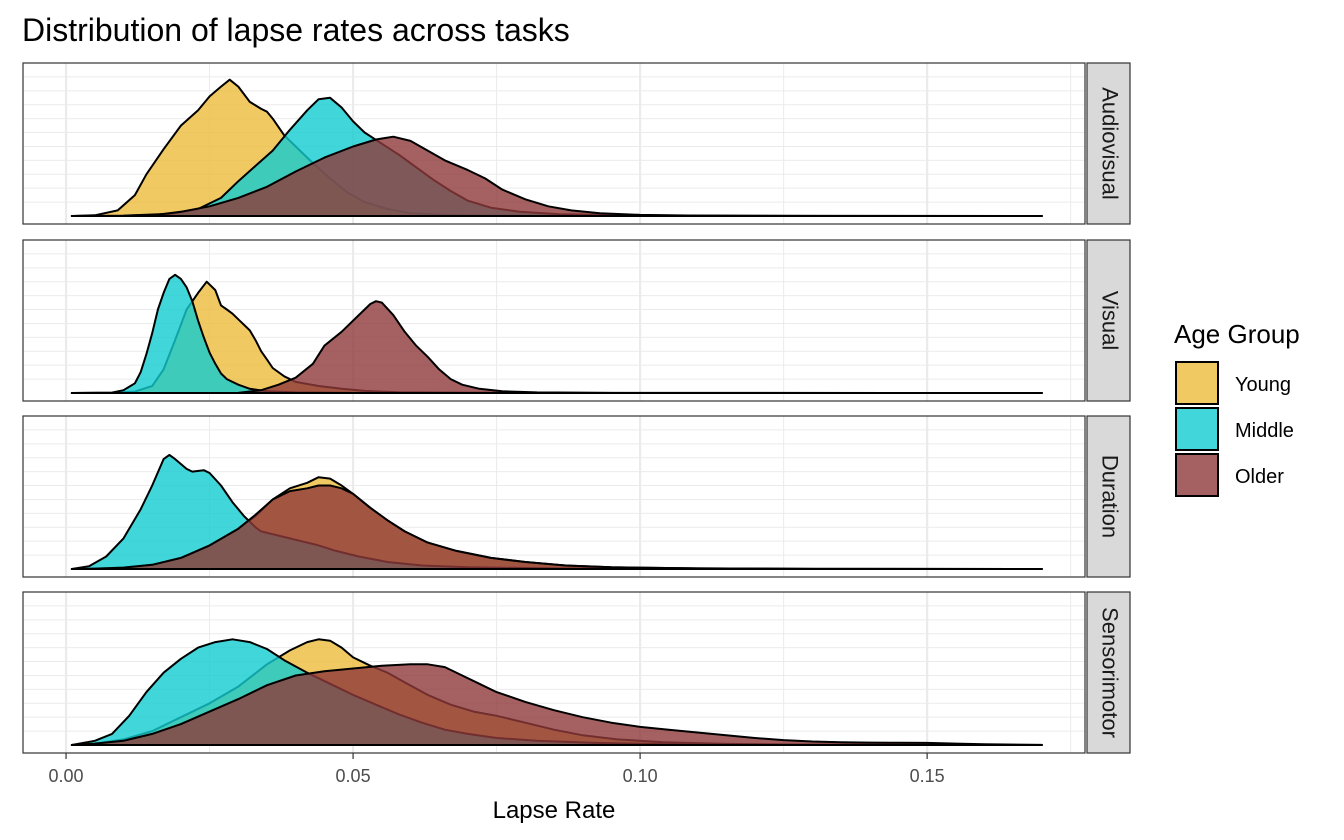 This screenshot has height=840, width=1344. I want to click on facet-label-audiovisual: Audiovisual, so click(1110, 143).